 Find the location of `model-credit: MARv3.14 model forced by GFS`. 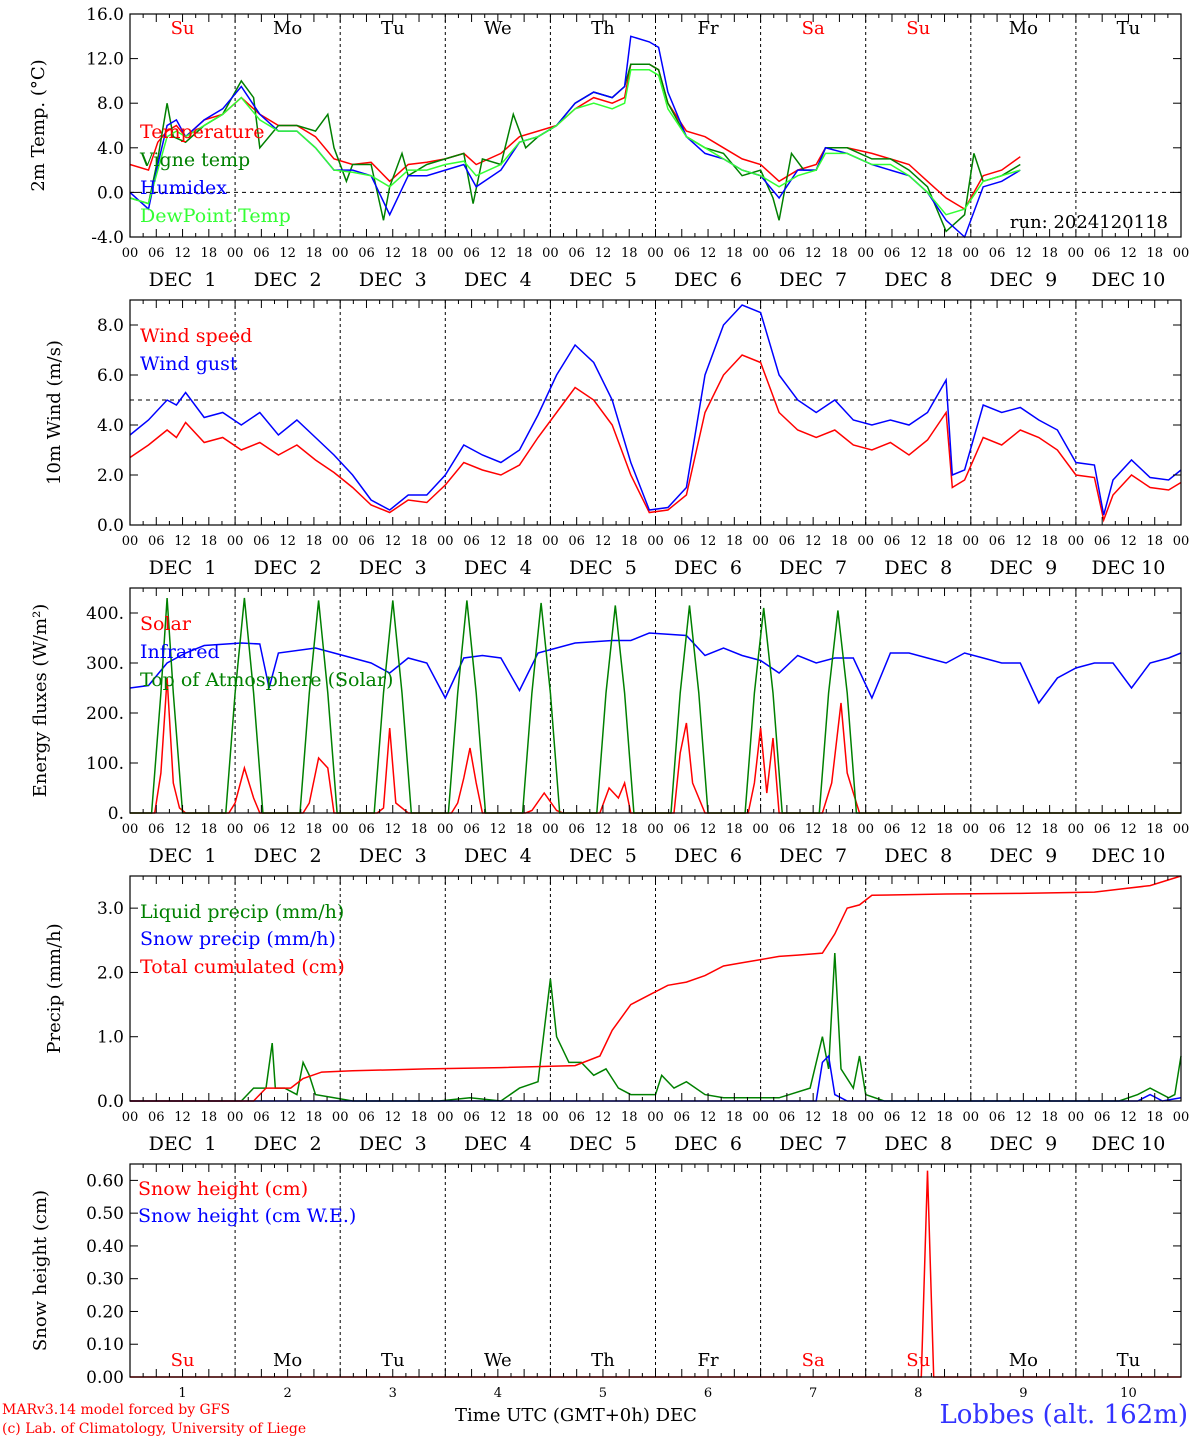

model-credit: MARv3.14 model forced by GFS is located at coordinates (116, 1410).